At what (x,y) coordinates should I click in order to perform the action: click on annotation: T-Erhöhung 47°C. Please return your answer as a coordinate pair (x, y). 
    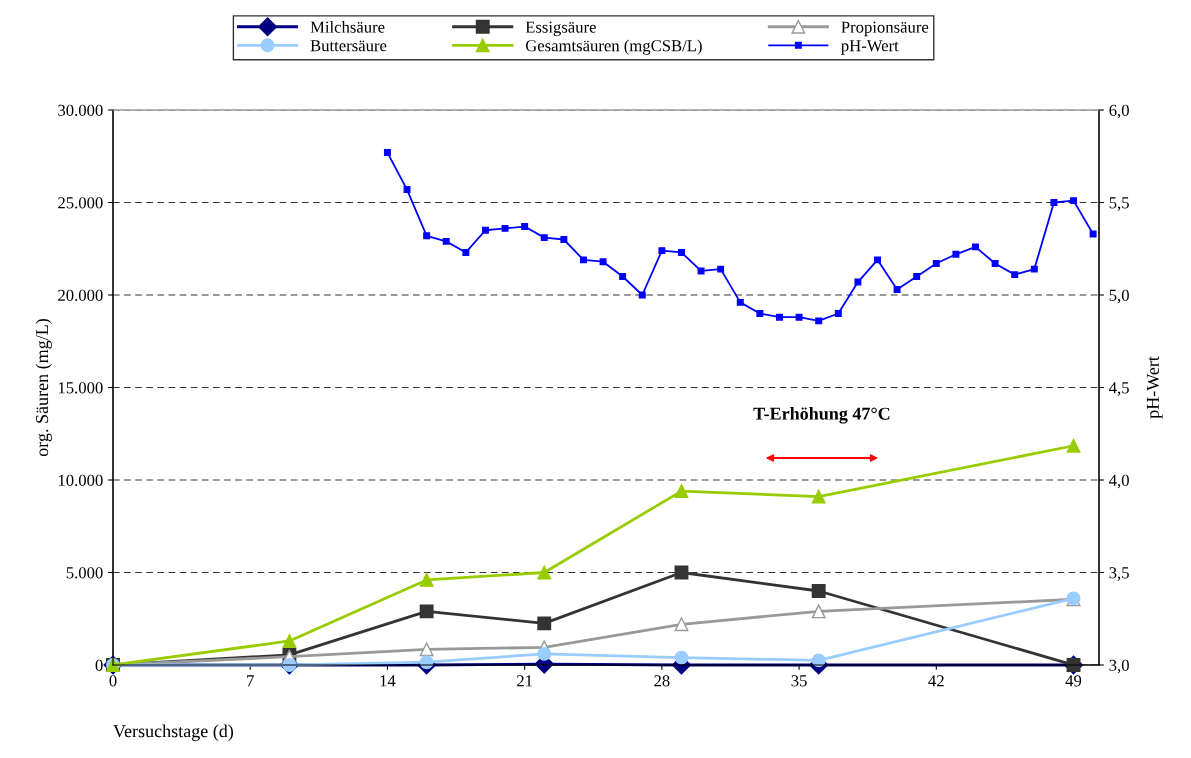
    Looking at the image, I should click on (821, 415).